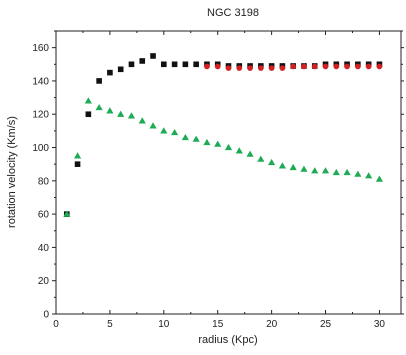 The width and height of the screenshot is (406, 355). What do you see at coordinates (233, 13) in the screenshot?
I see `chart-title: NGC 3198` at bounding box center [233, 13].